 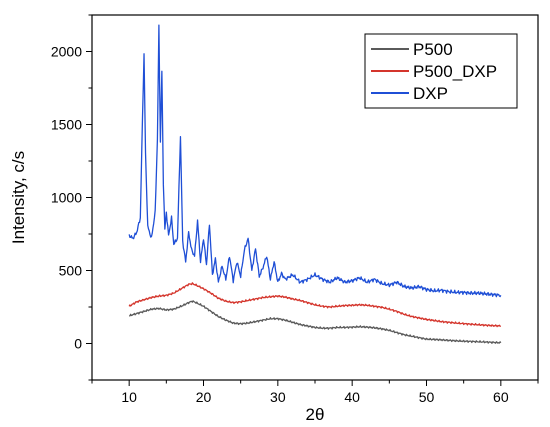 I want to click on legend-label-p500-dxp: P500_DXP, so click(x=455, y=71).